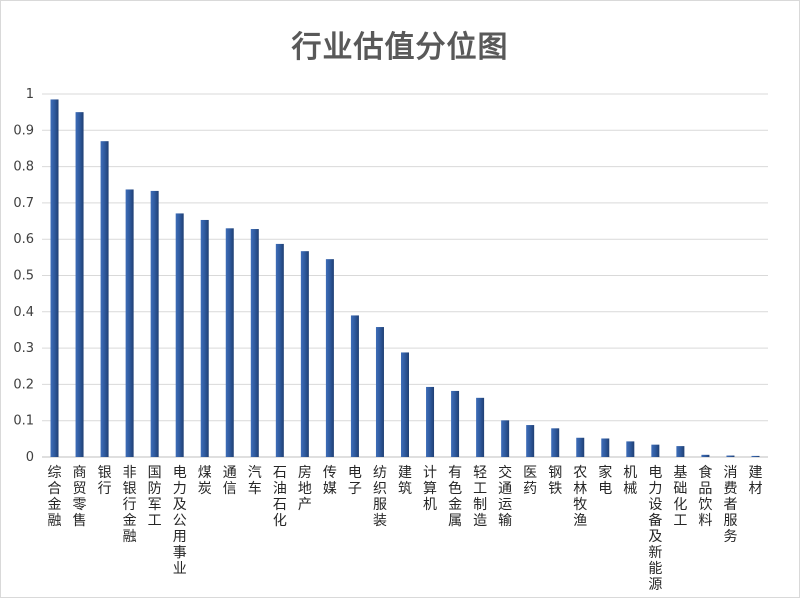  I want to click on x-tick-label: 煤炭, so click(205, 481).